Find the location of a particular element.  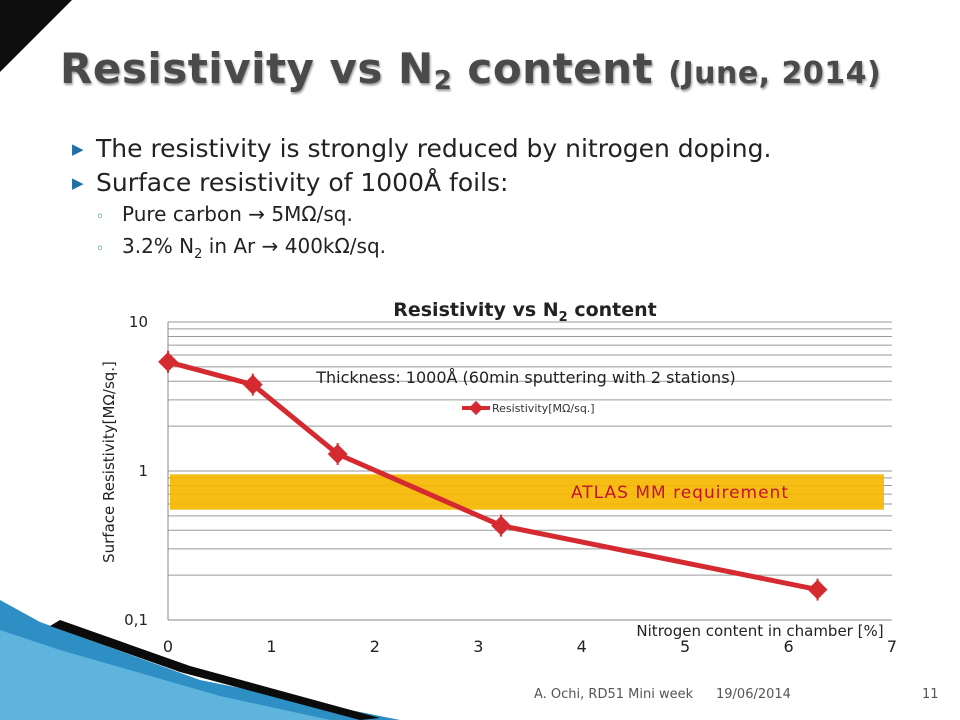

legend: Resistivity[MΩ/sq.] is located at coordinates (528, 408).